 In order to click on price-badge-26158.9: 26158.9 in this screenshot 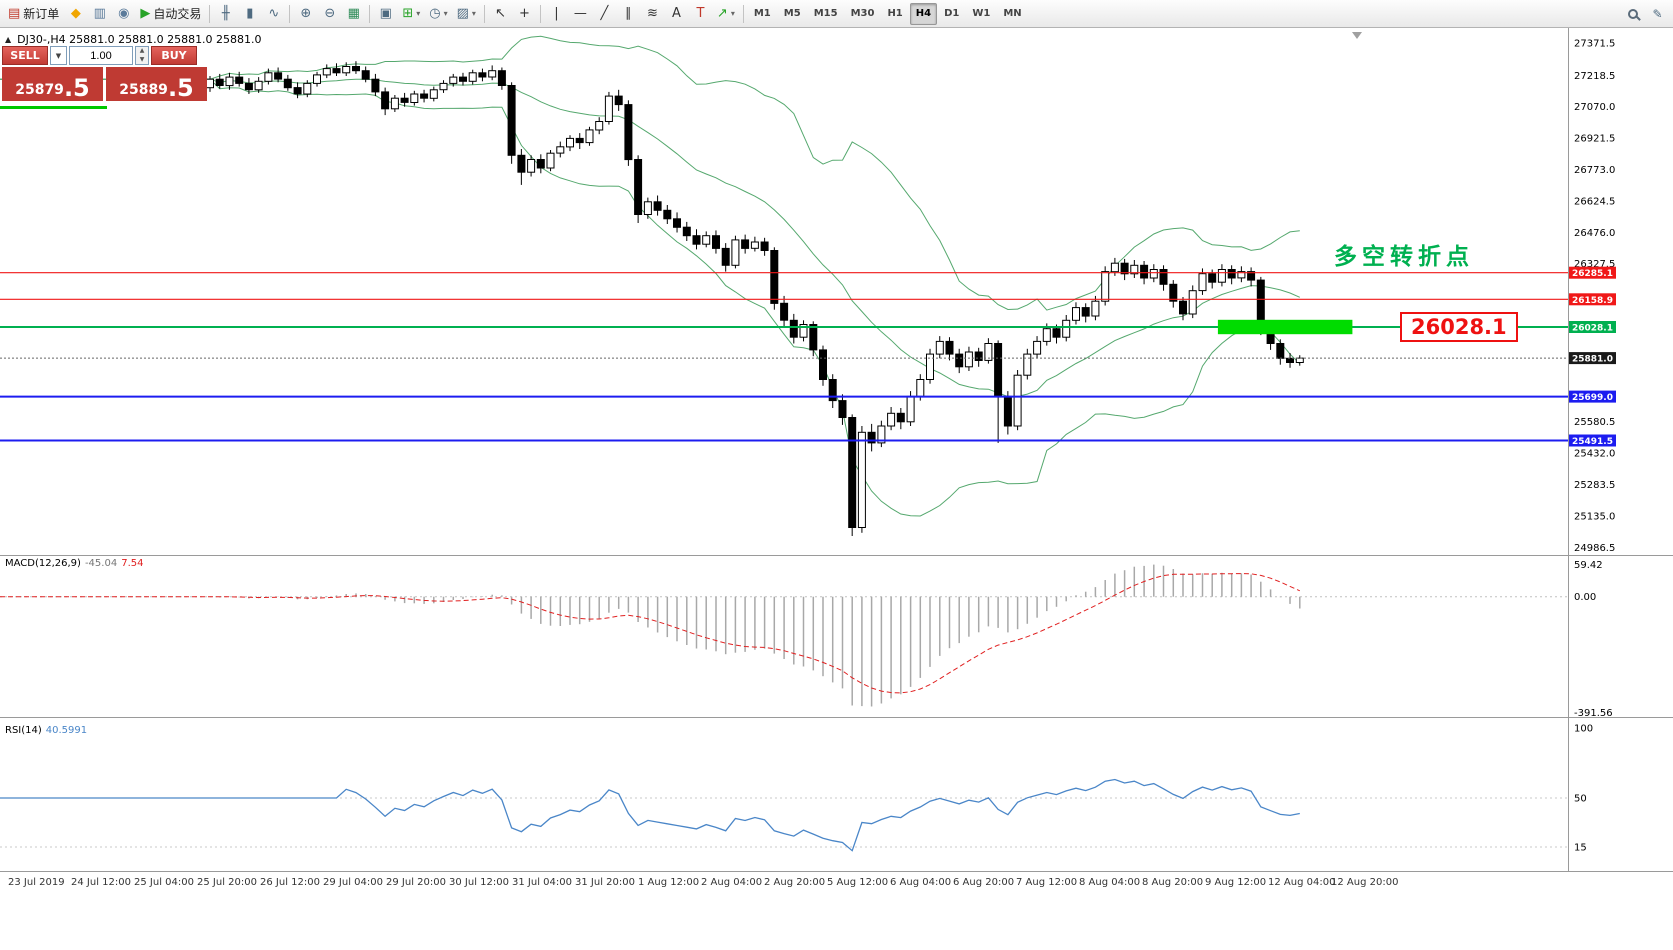, I will do `click(1592, 299)`.